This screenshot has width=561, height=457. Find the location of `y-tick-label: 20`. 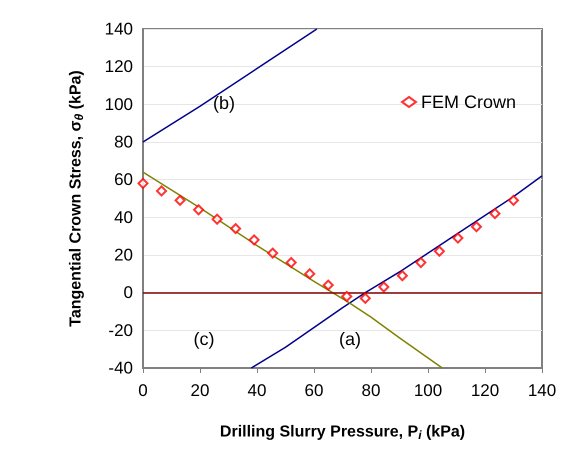

y-tick-label: 20 is located at coordinates (123, 255).